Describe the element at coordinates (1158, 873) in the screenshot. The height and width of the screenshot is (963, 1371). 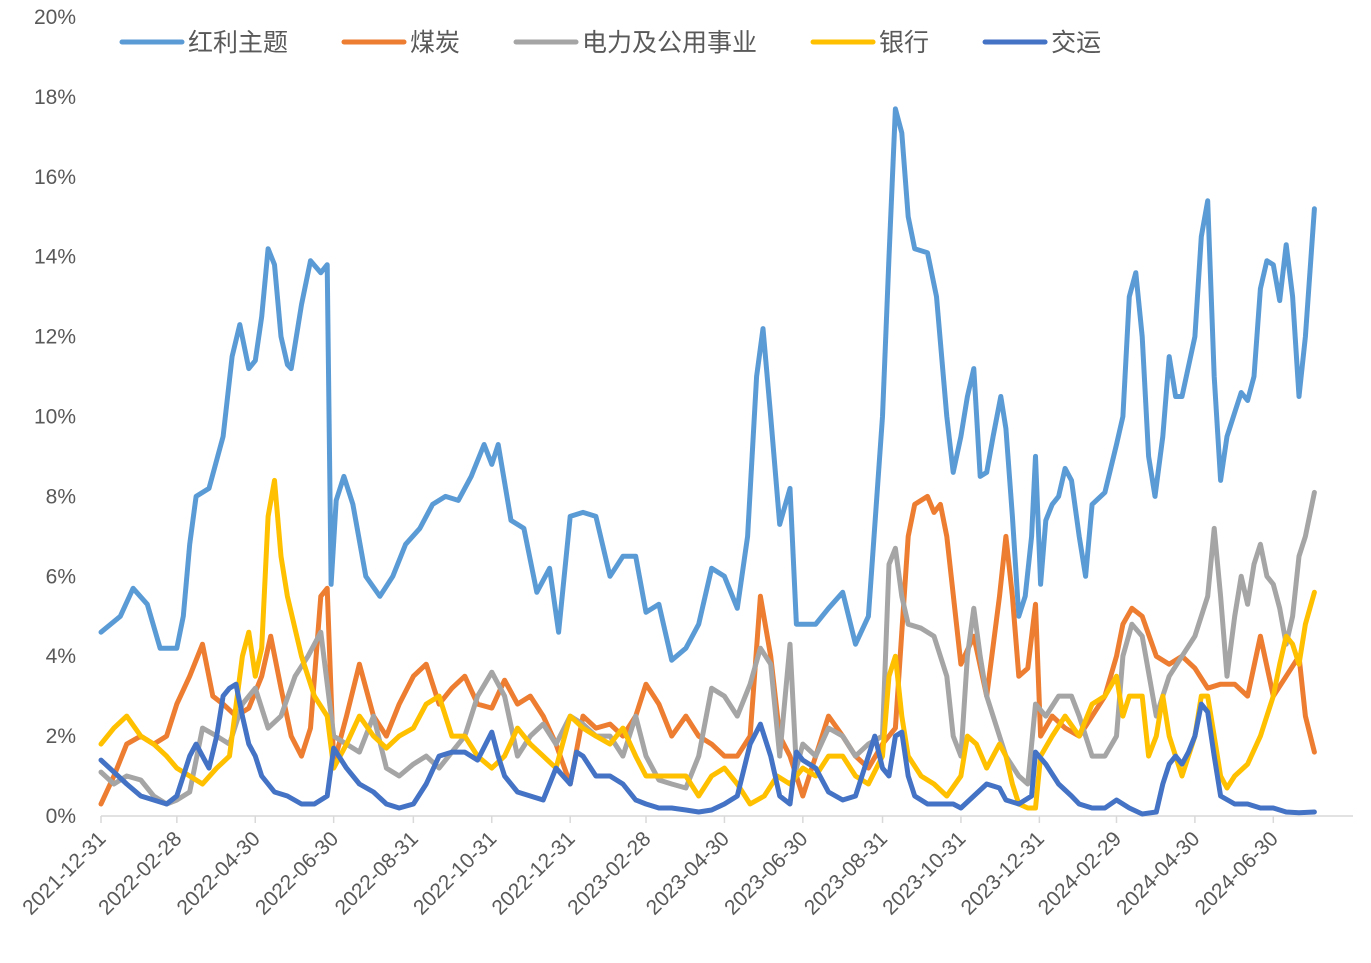
I see `x-tick-label: 2024-04-30` at that location.